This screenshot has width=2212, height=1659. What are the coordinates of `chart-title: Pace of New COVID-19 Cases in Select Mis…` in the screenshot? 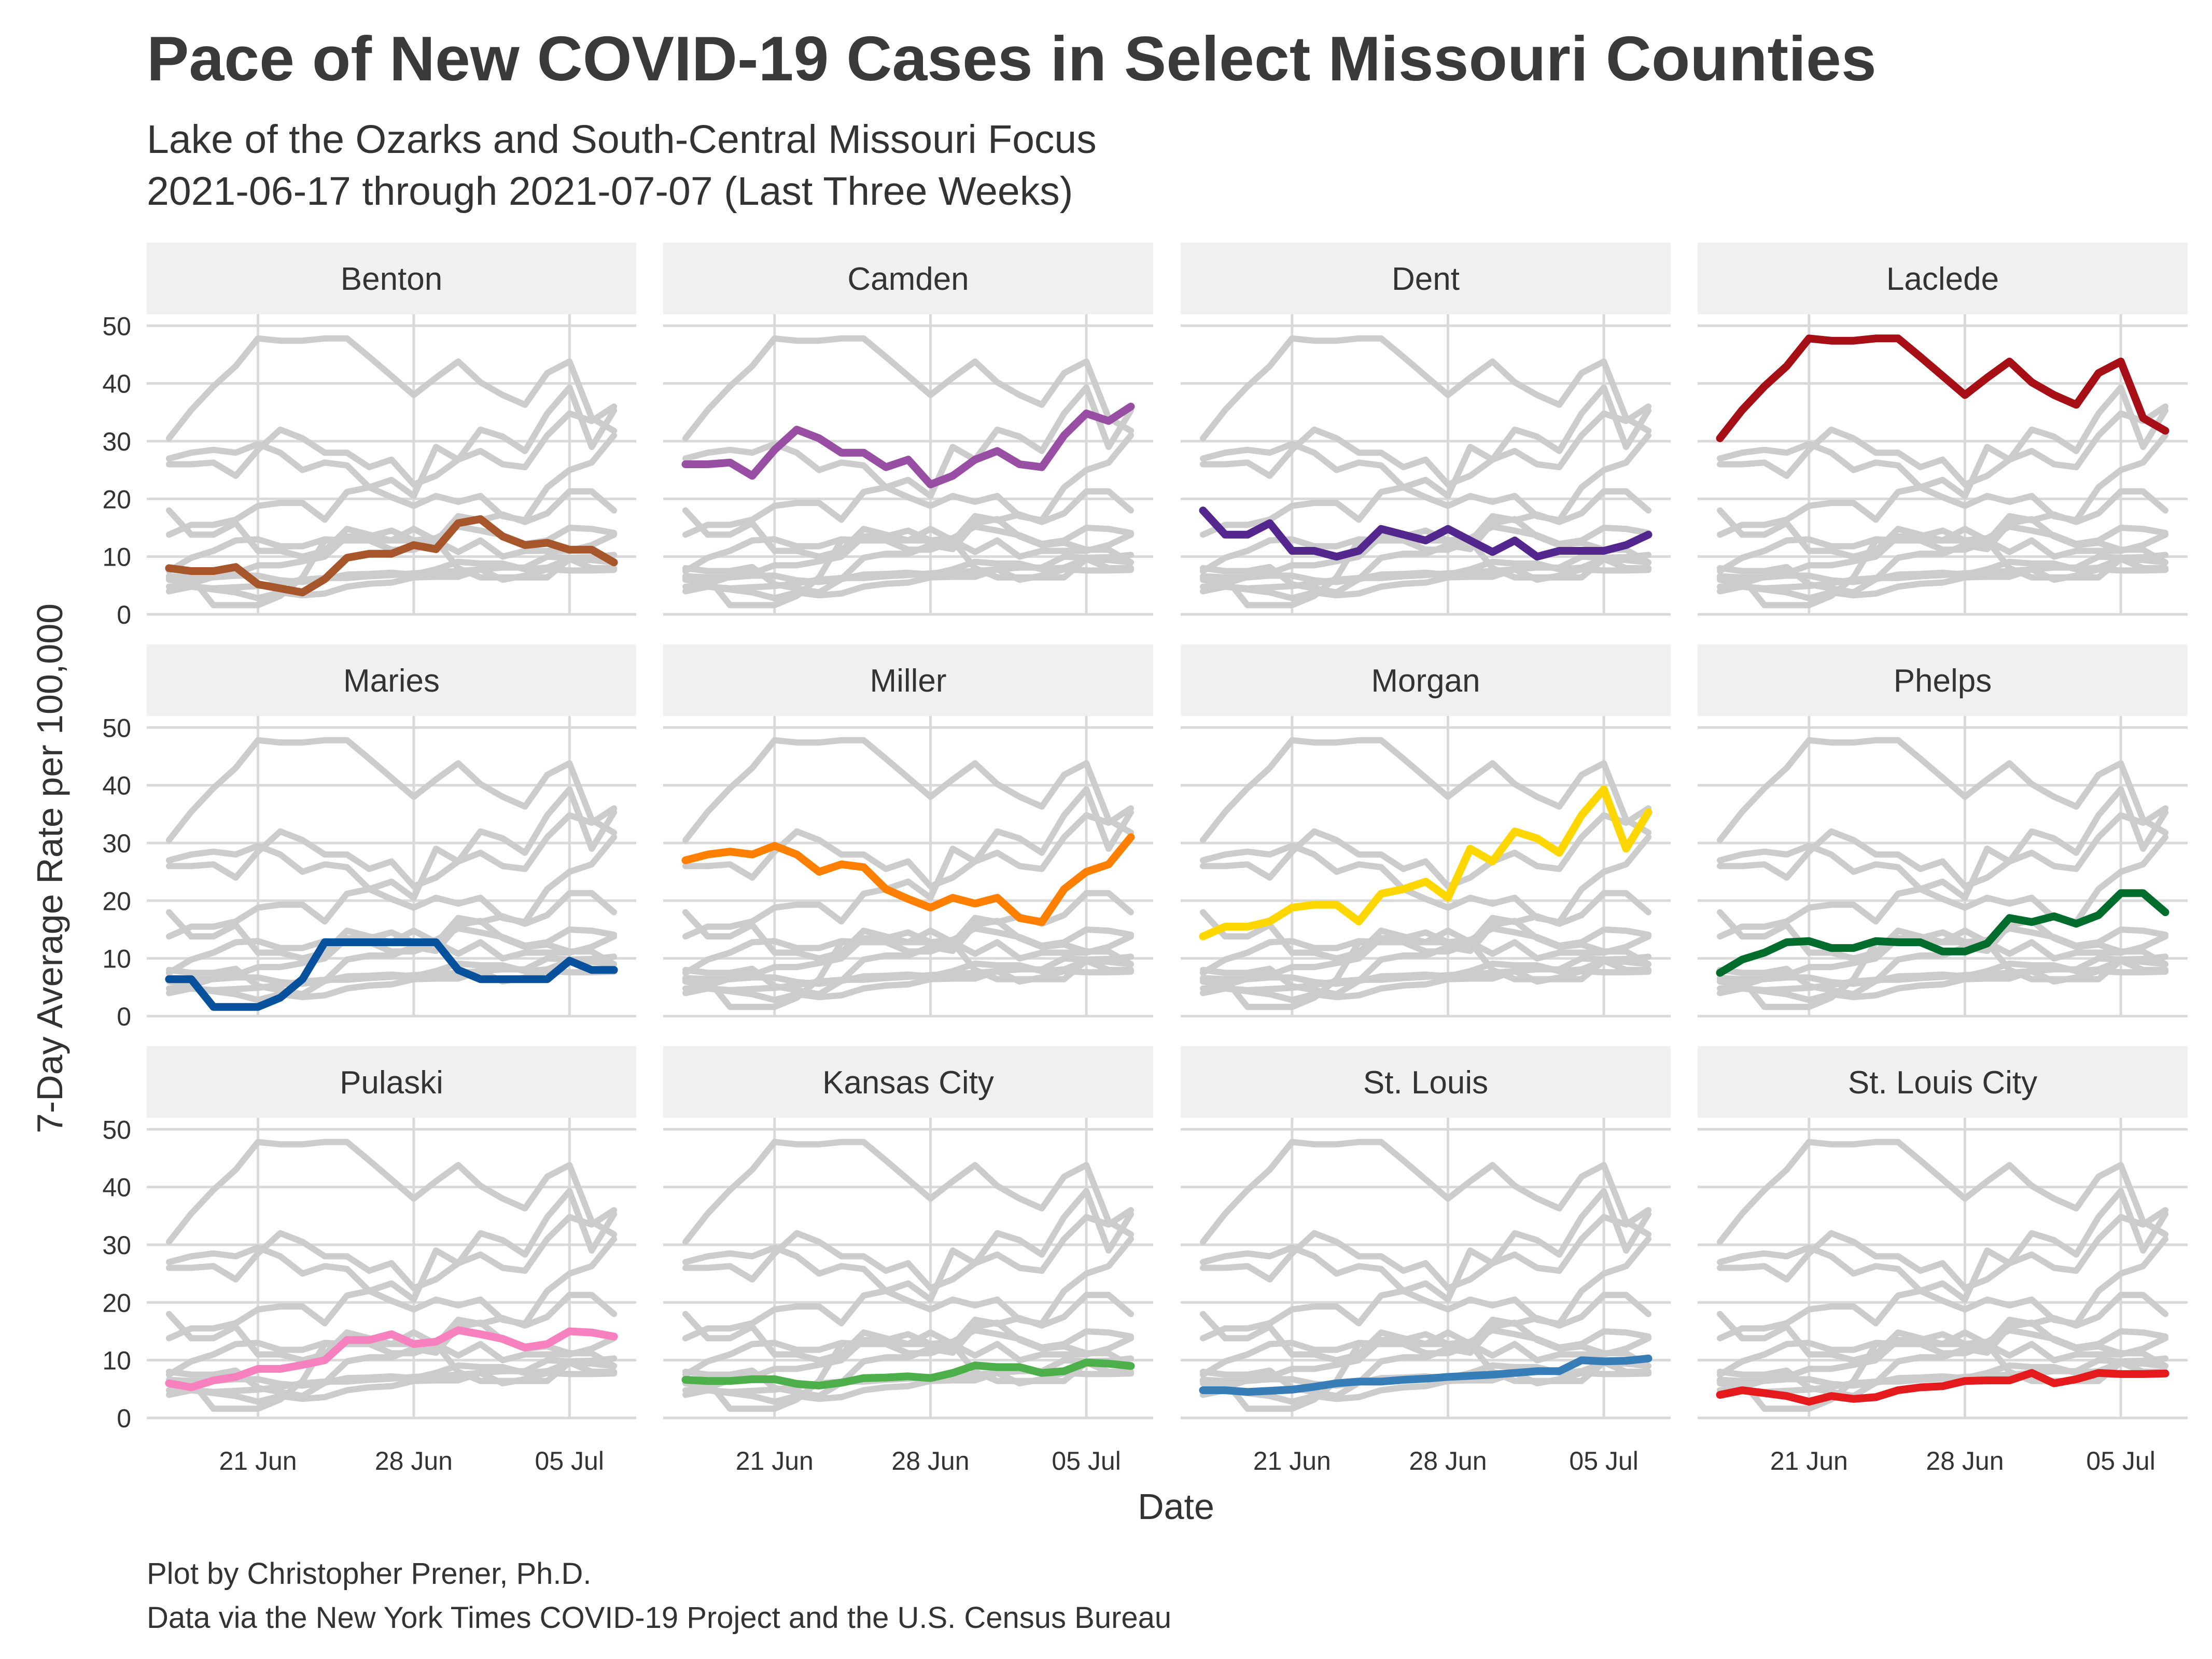 It's located at (1012, 59).